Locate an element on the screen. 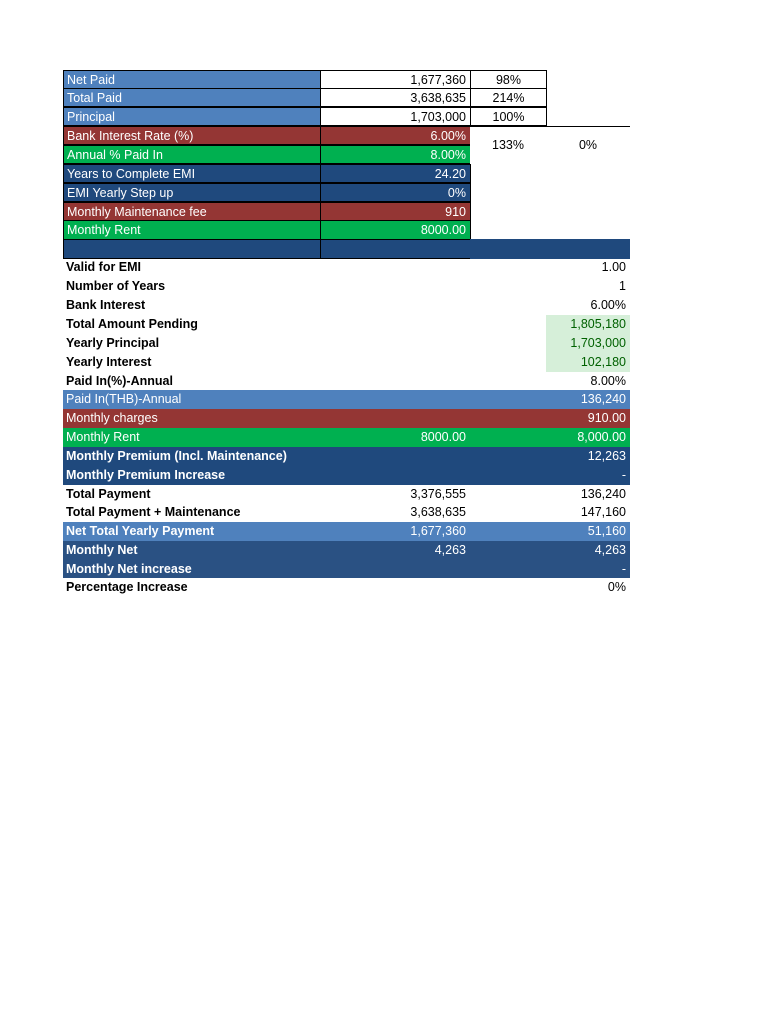  row-label: Percentage Increase is located at coordinates (127, 587).